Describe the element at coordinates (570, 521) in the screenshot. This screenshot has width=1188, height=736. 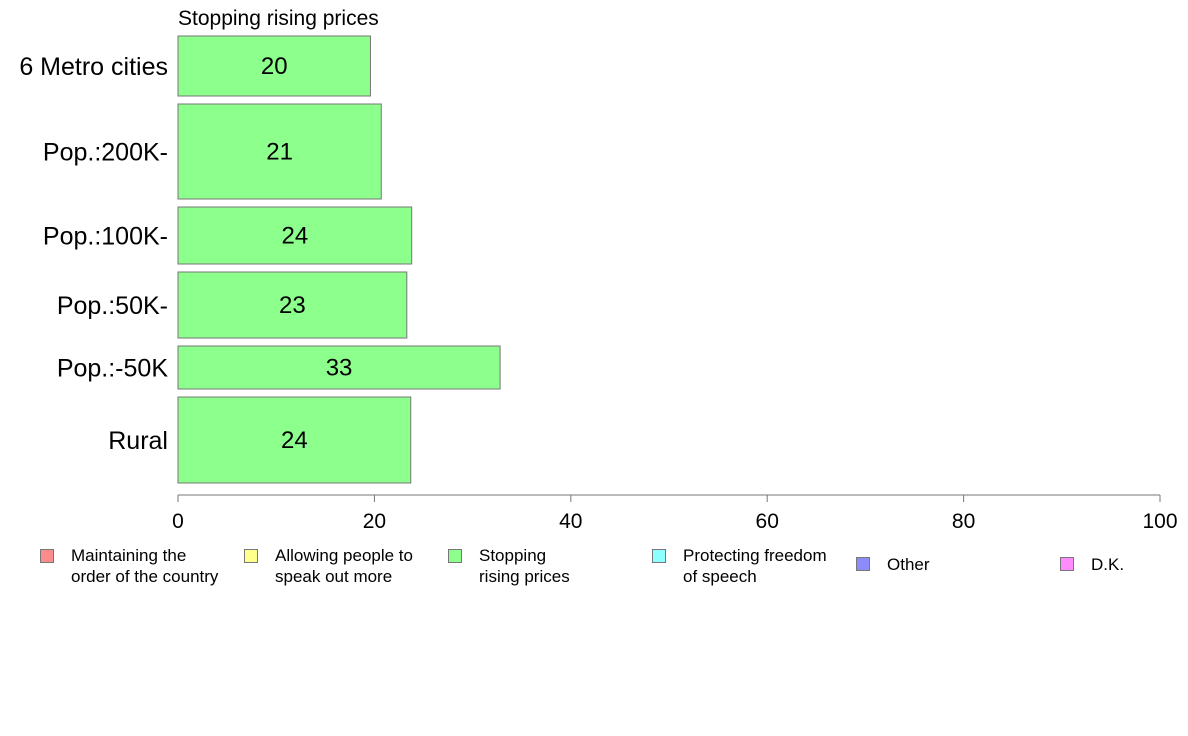
I see `x-tick-label: 40` at that location.